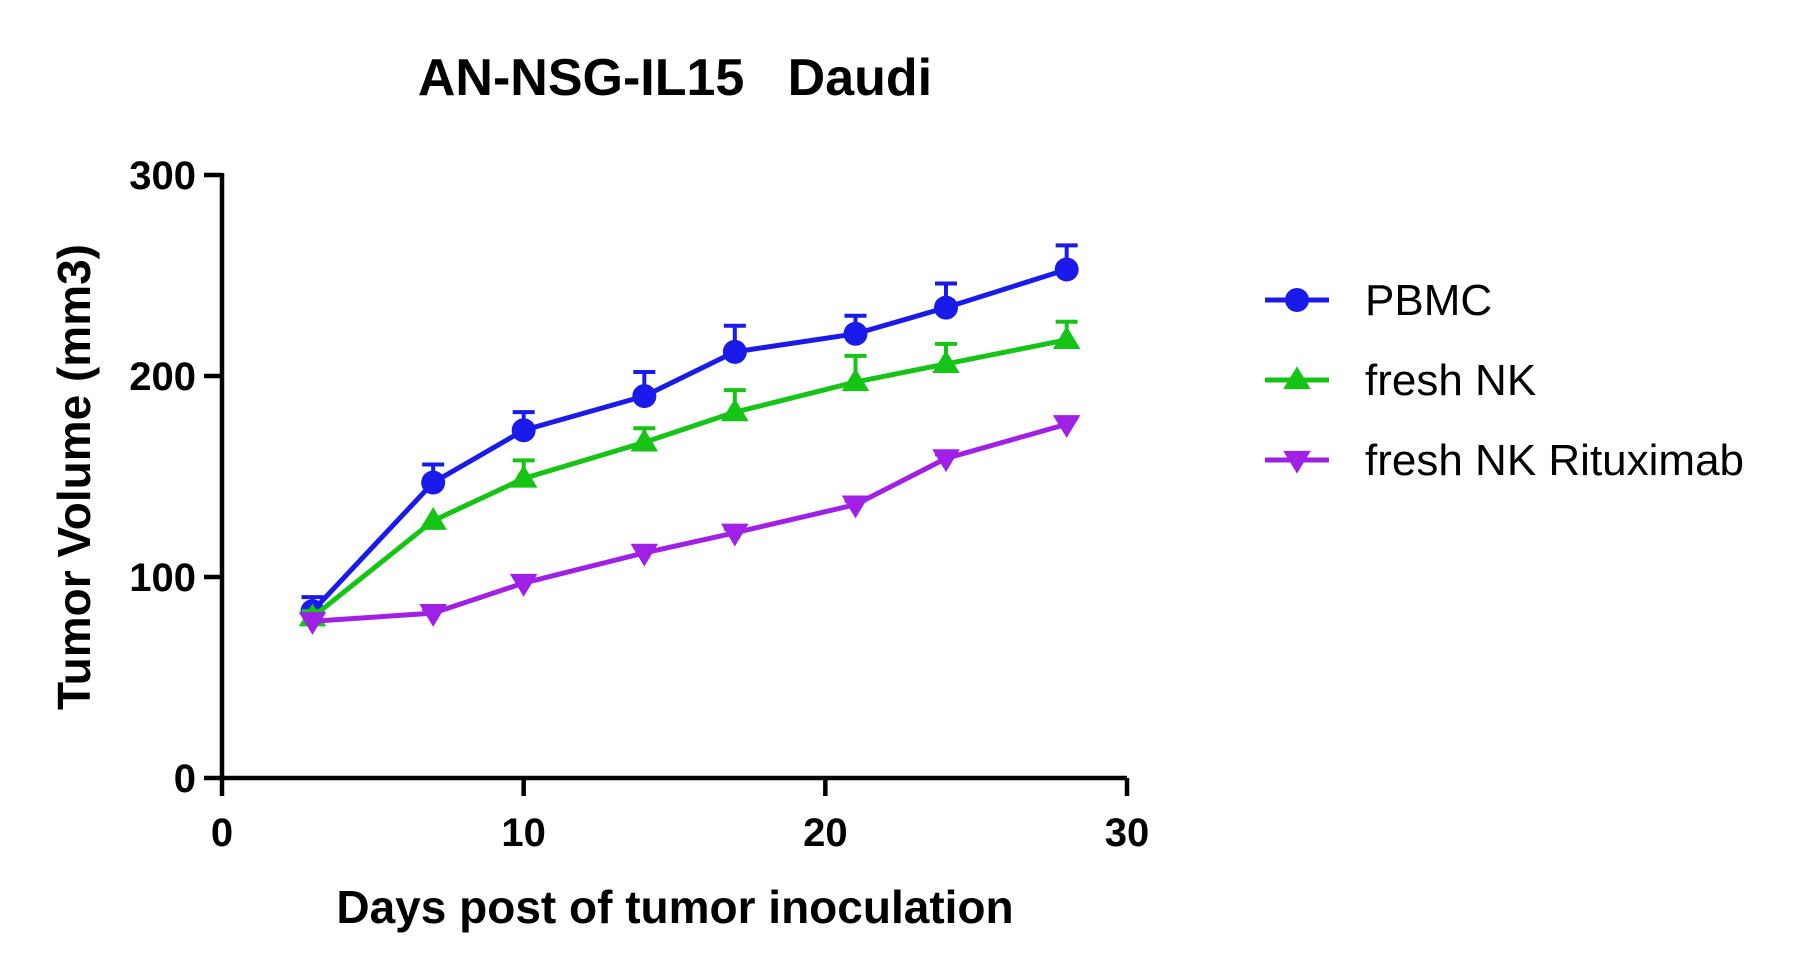  I want to click on legend-item-3: fresh NK Rituximab, so click(1504, 460).